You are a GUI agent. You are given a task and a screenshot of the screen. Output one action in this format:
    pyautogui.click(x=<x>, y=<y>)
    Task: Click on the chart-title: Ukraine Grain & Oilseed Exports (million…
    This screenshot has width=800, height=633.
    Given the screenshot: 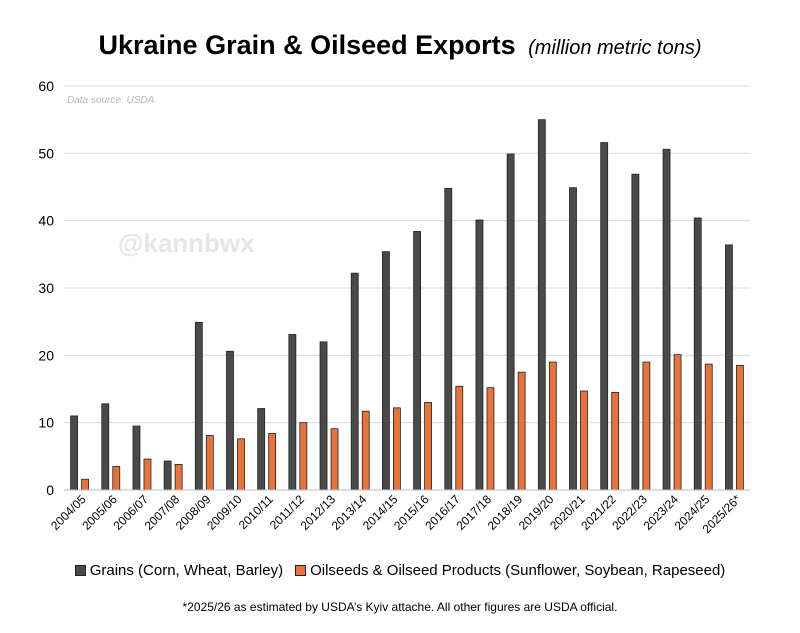 What is the action you would take?
    pyautogui.click(x=400, y=45)
    